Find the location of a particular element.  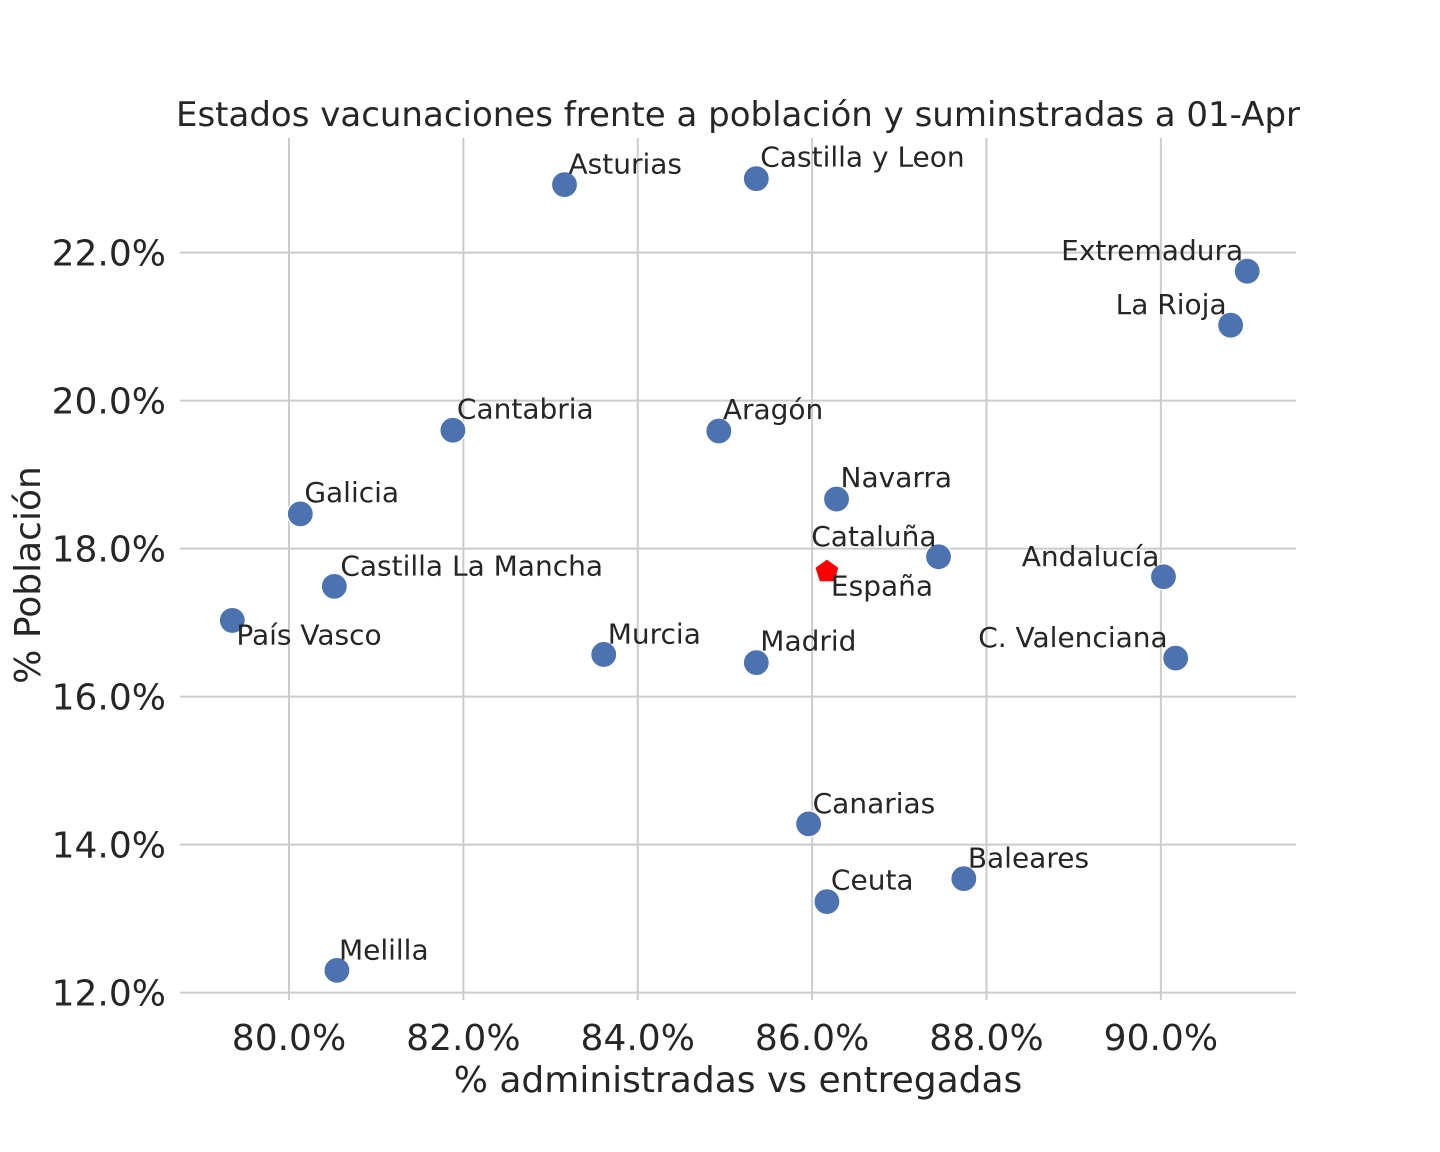

point-andalucia is located at coordinates (1163, 577).